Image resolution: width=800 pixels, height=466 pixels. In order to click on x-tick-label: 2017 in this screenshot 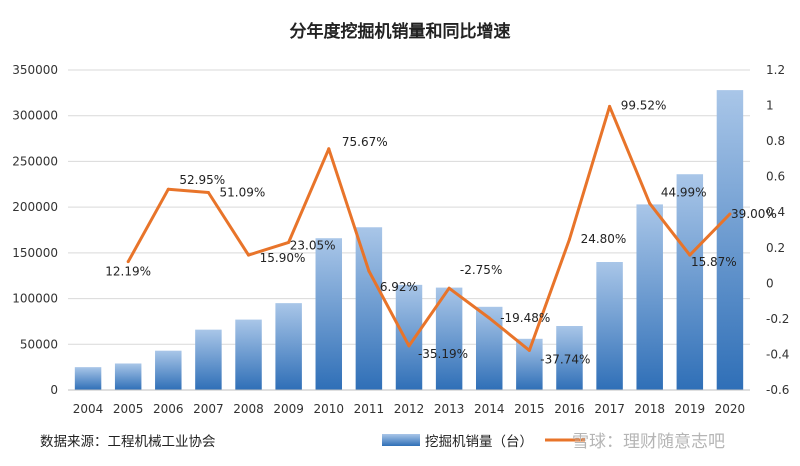, I will do `click(609, 409)`.